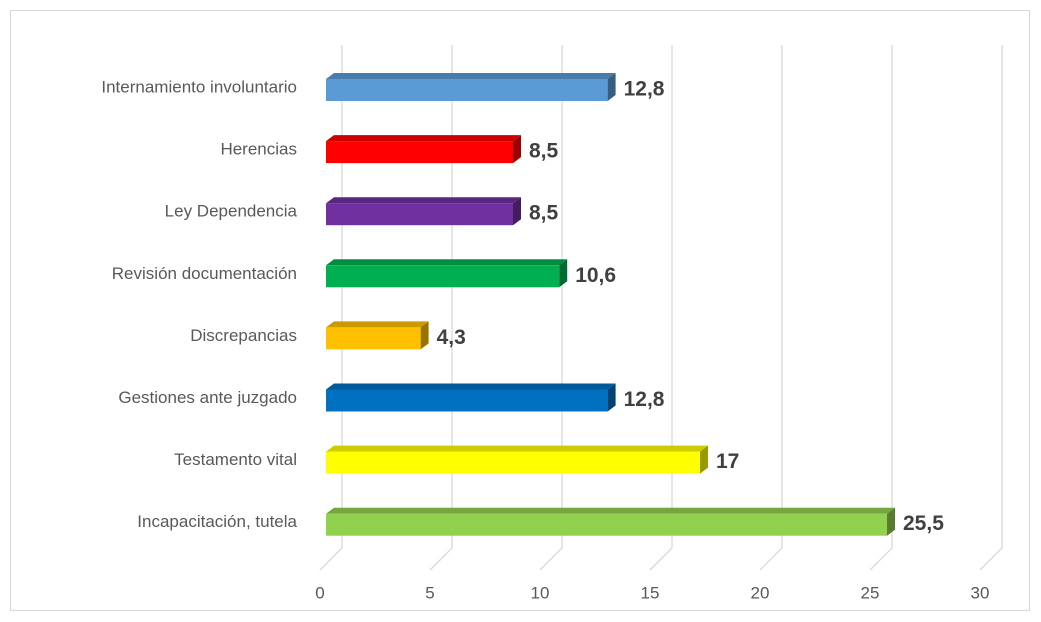 The height and width of the screenshot is (622, 1041). What do you see at coordinates (540, 592) in the screenshot?
I see `x-tick-label: 10` at bounding box center [540, 592].